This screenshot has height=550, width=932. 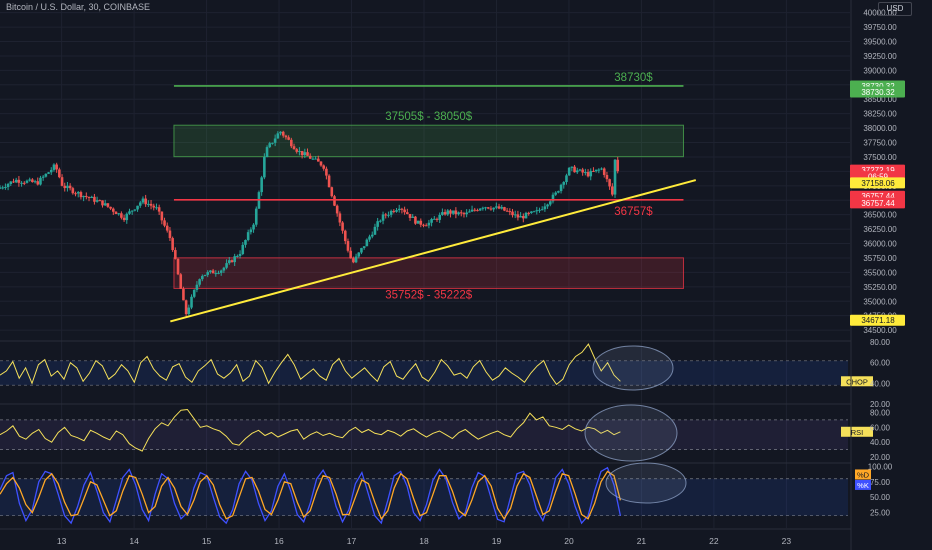 I want to click on price-tick-label: 35750.00, so click(x=880, y=258).